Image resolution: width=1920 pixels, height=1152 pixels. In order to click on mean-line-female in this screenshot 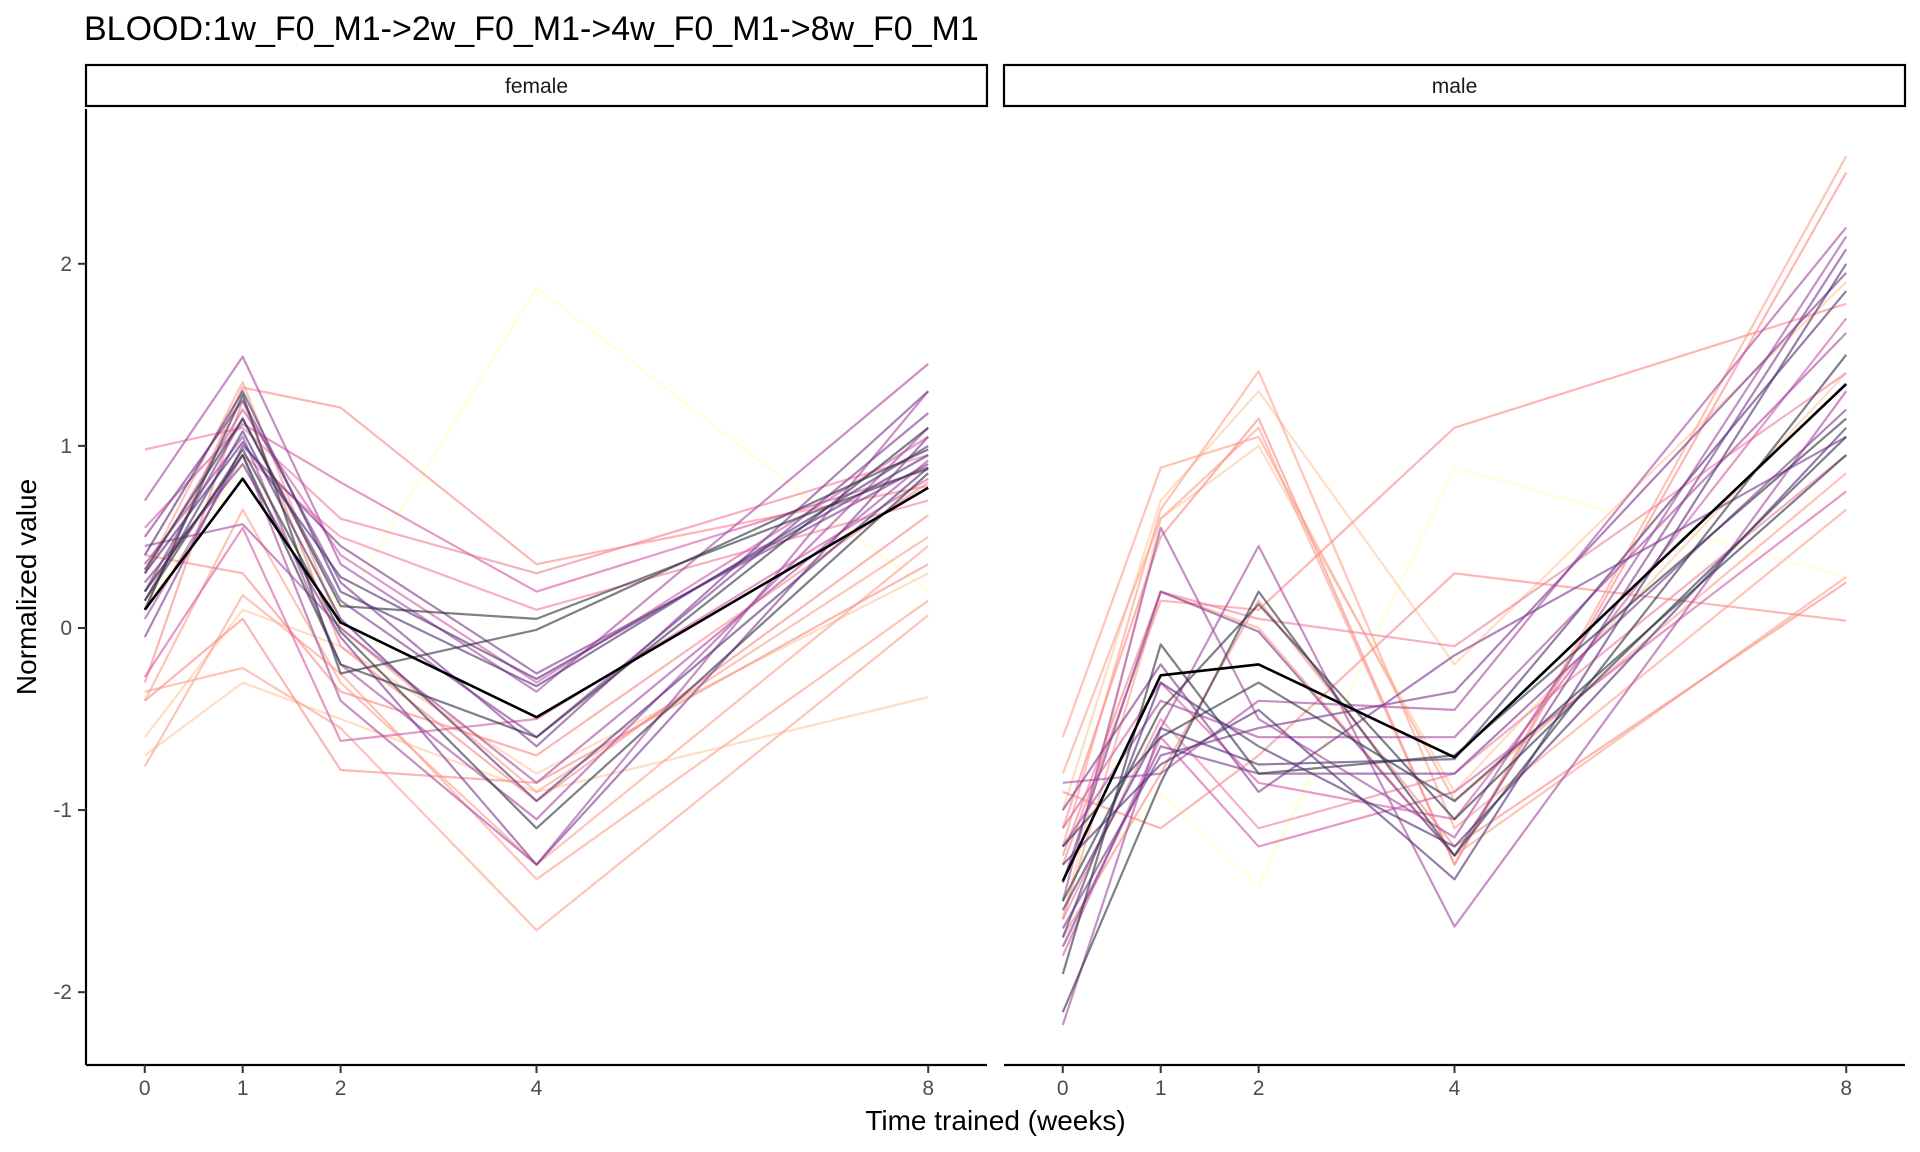, I will do `click(536, 598)`.